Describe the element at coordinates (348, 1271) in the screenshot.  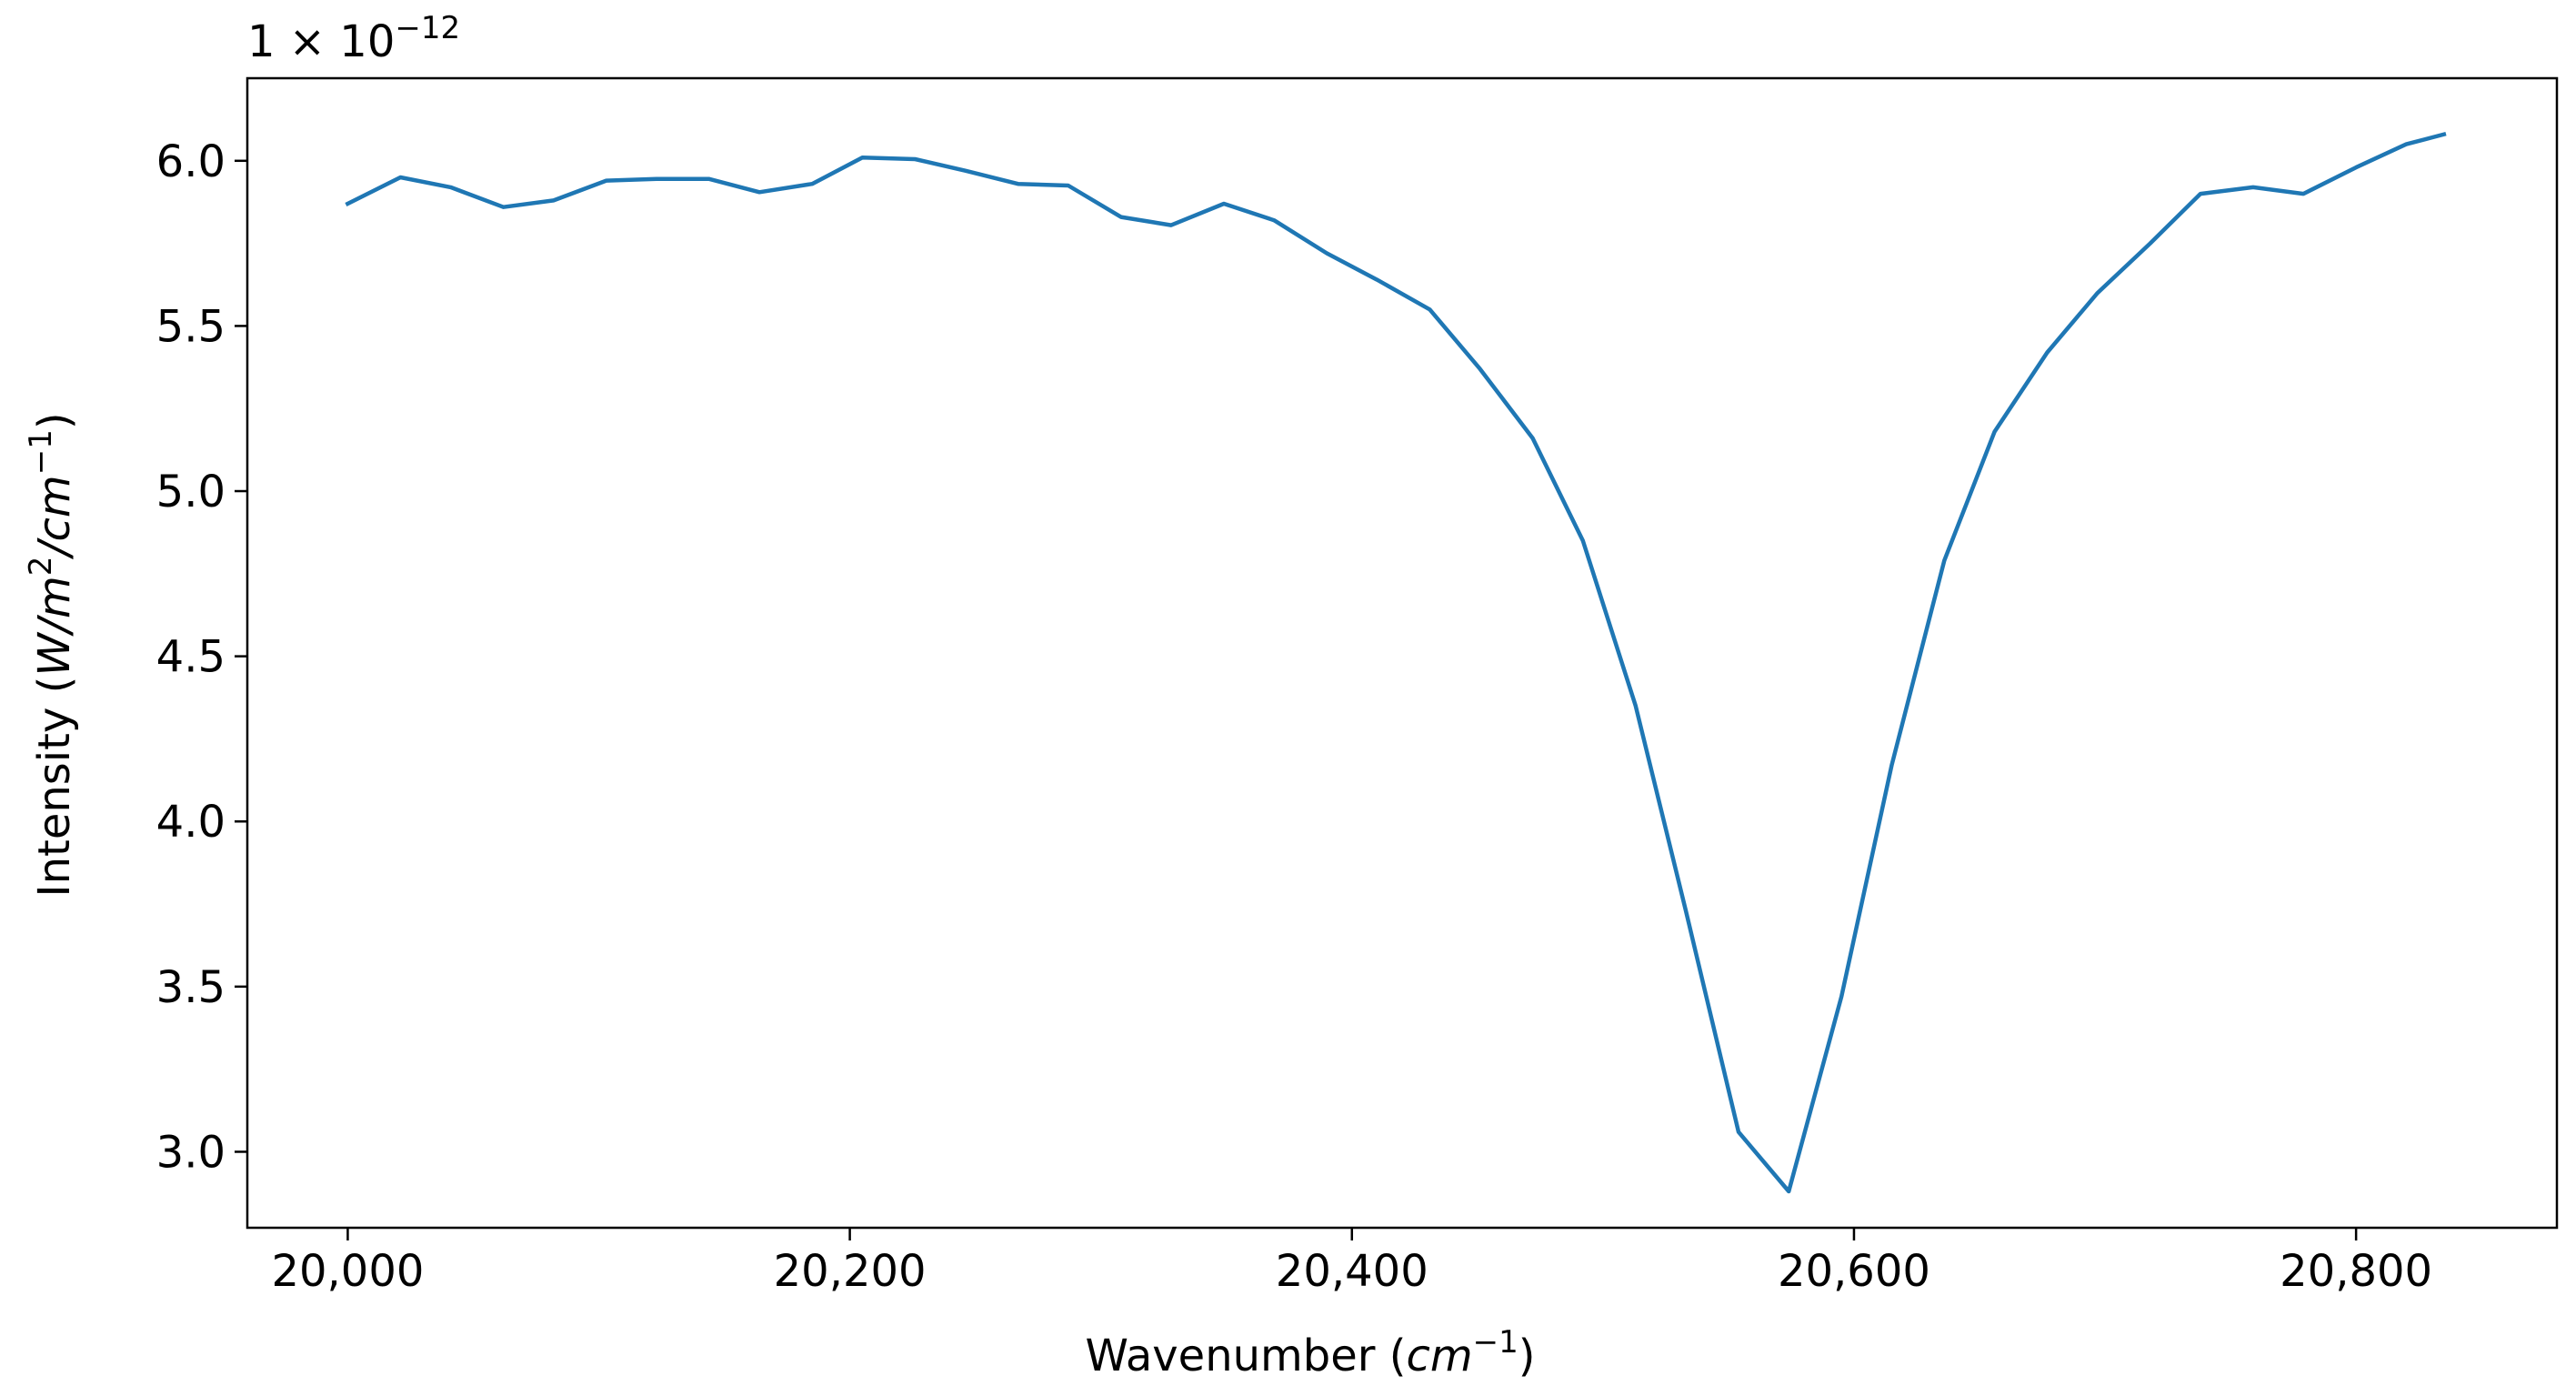
I see `x-tick-label: 20,000` at that location.